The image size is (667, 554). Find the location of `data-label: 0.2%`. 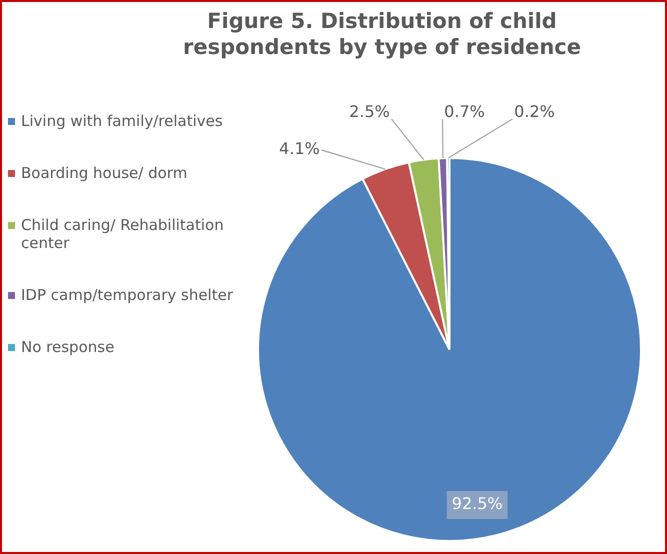

data-label: 0.2% is located at coordinates (534, 112).